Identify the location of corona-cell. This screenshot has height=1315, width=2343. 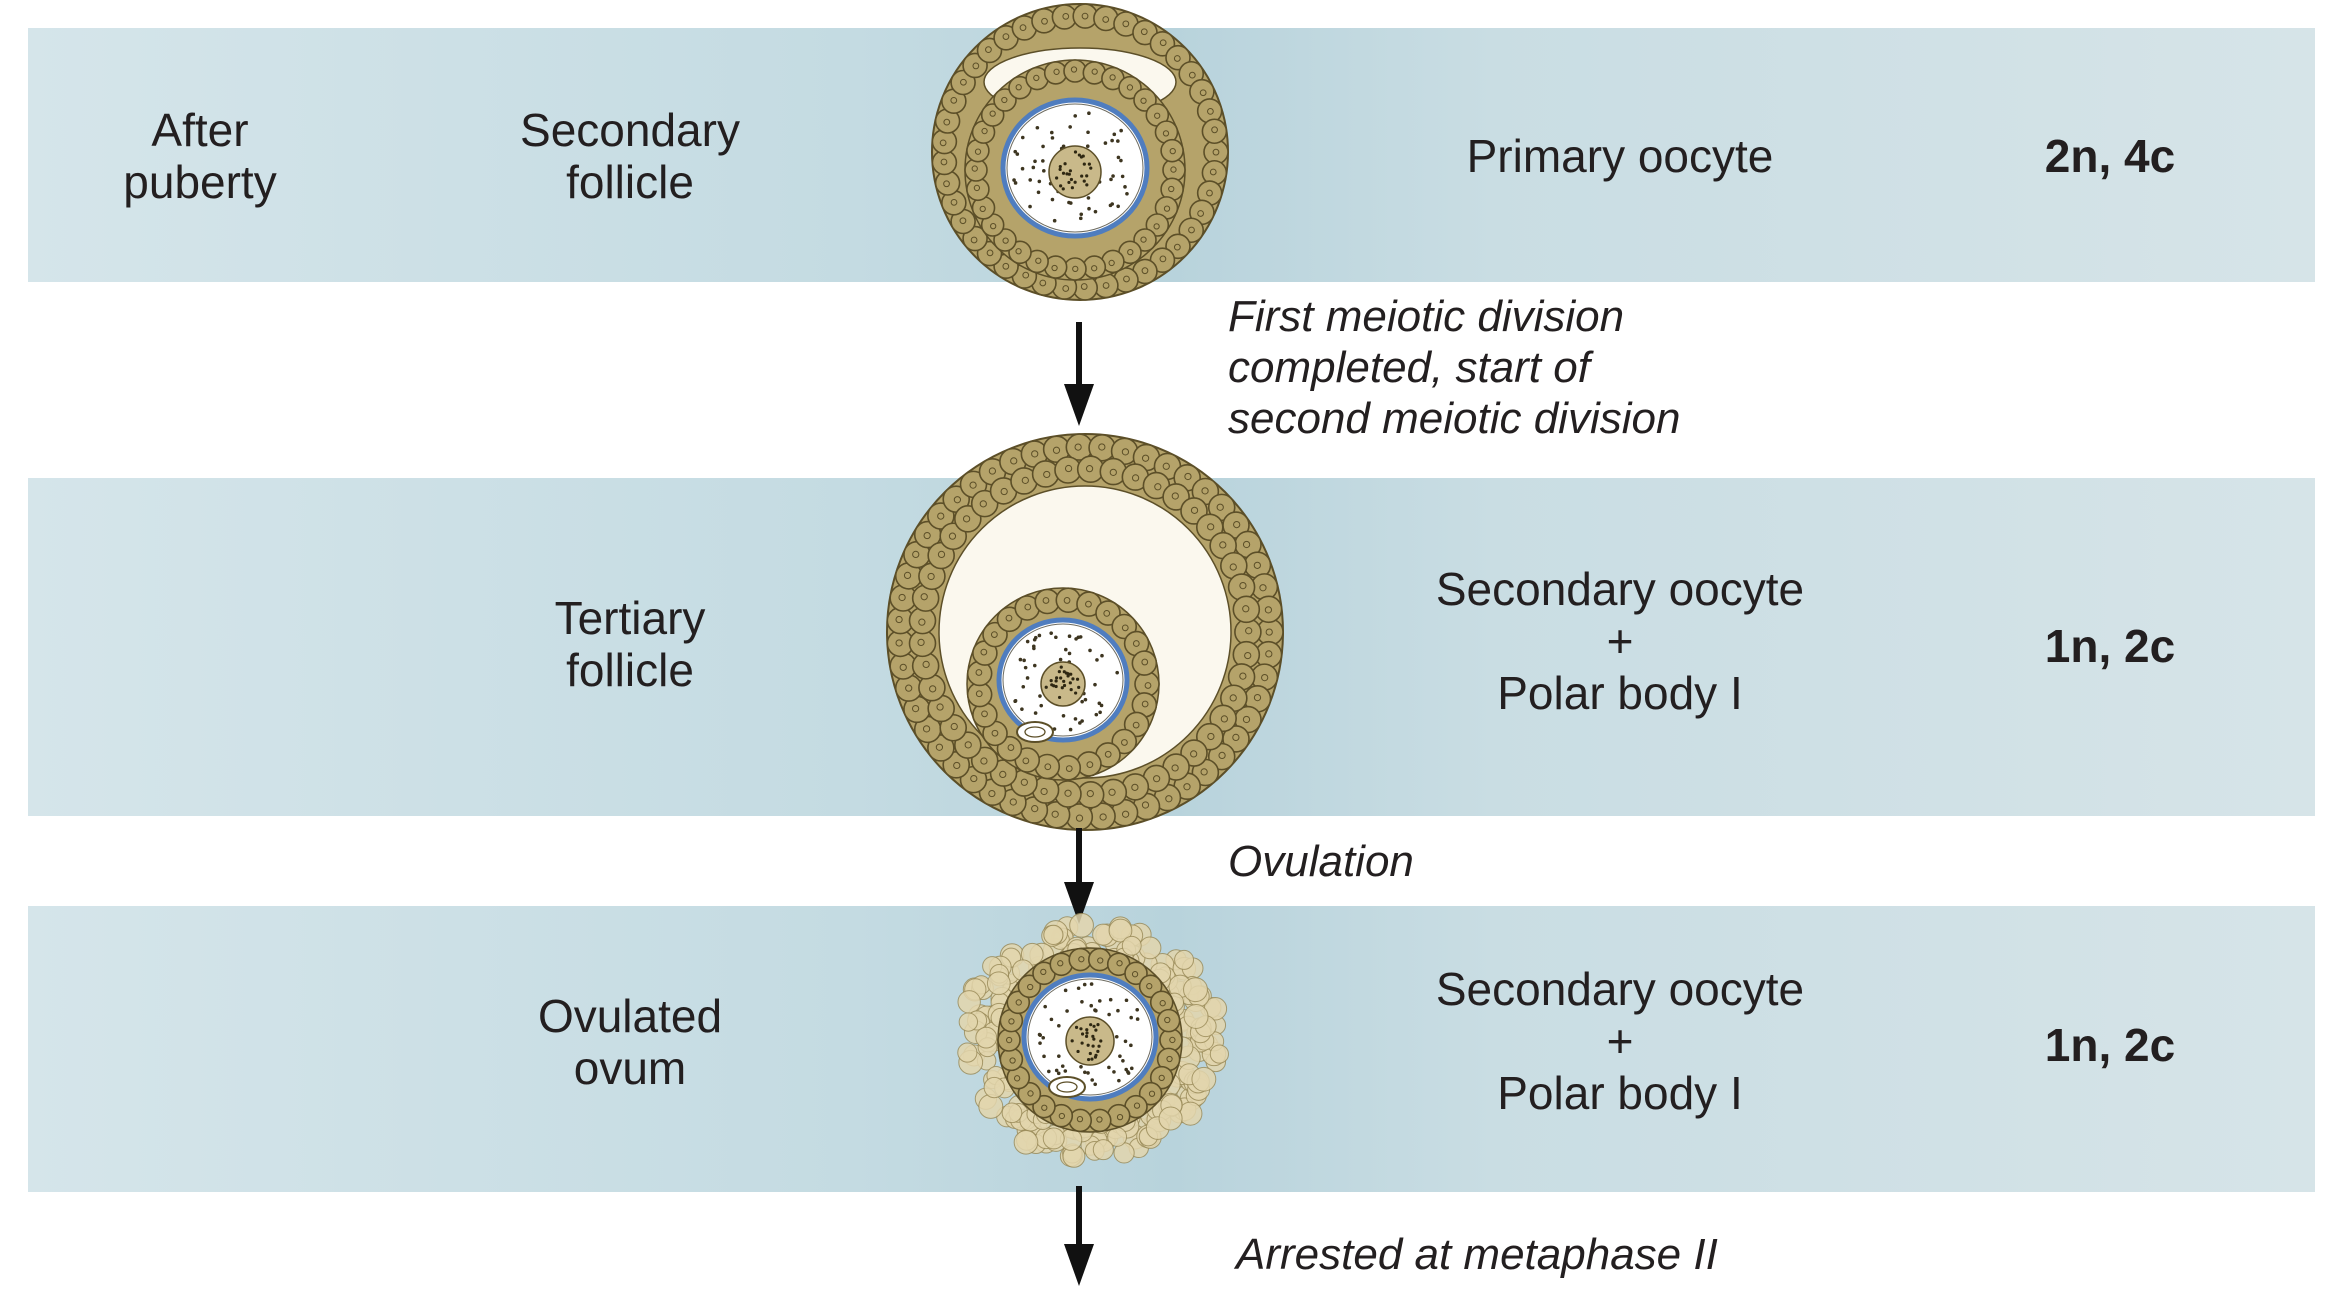
(1168, 1020).